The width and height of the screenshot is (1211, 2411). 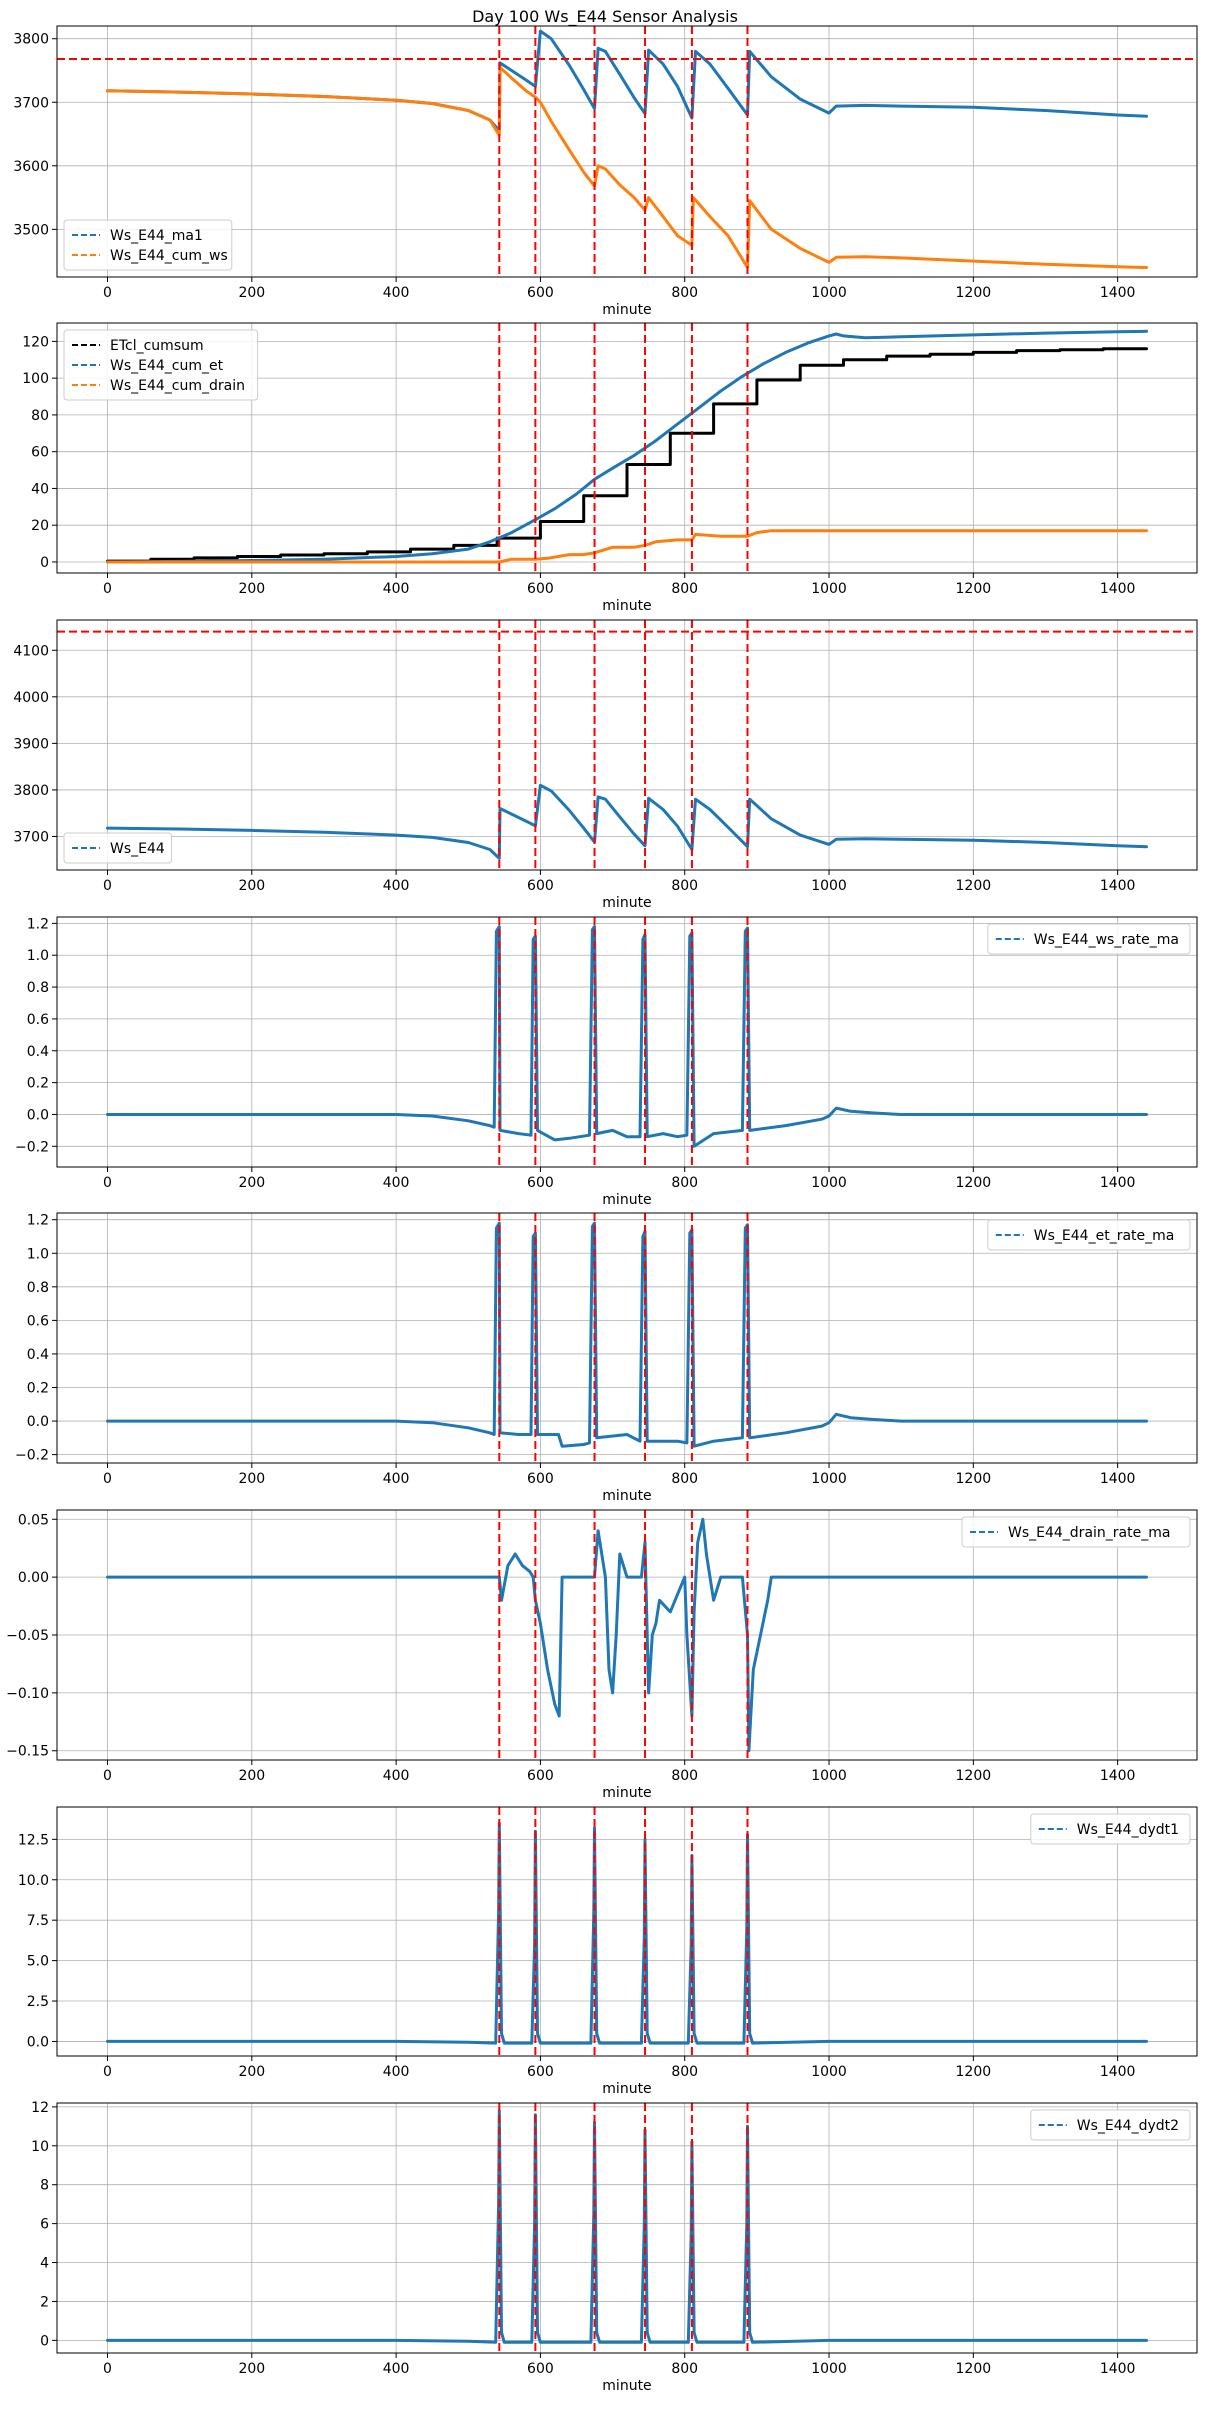 I want to click on series-line-ws-e44-dydt1, so click(x=627, y=1933).